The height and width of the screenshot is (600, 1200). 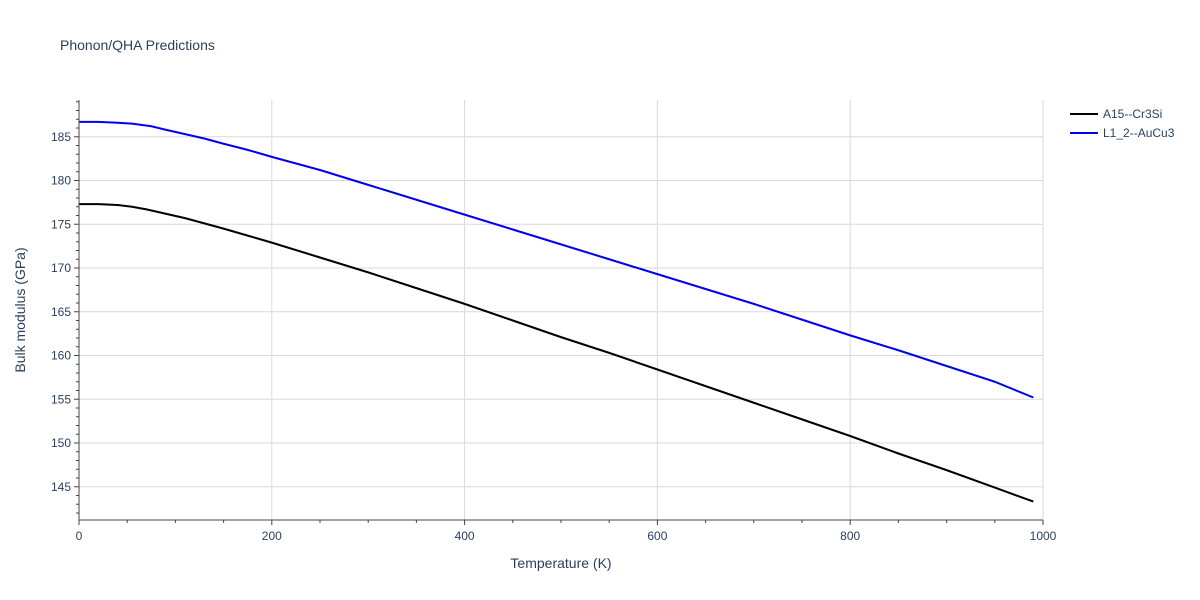 What do you see at coordinates (79, 536) in the screenshot?
I see `x-tick-label: 0` at bounding box center [79, 536].